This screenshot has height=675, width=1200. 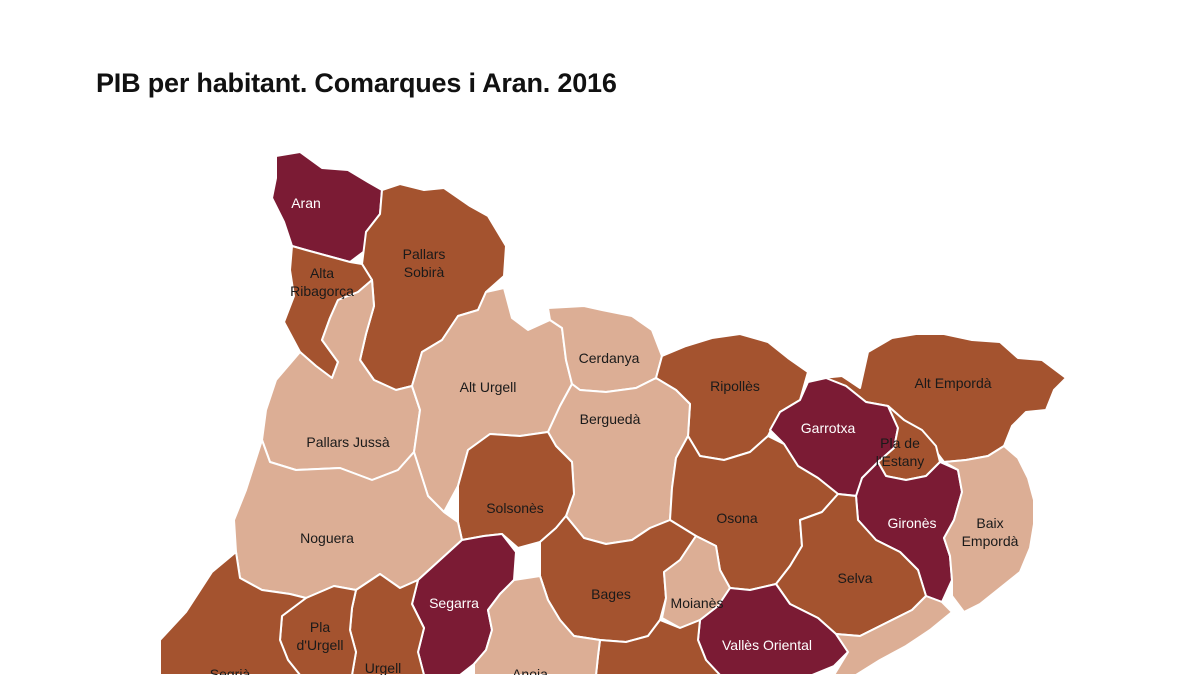 I want to click on region-label-line: Alt Empordà, so click(x=952, y=383).